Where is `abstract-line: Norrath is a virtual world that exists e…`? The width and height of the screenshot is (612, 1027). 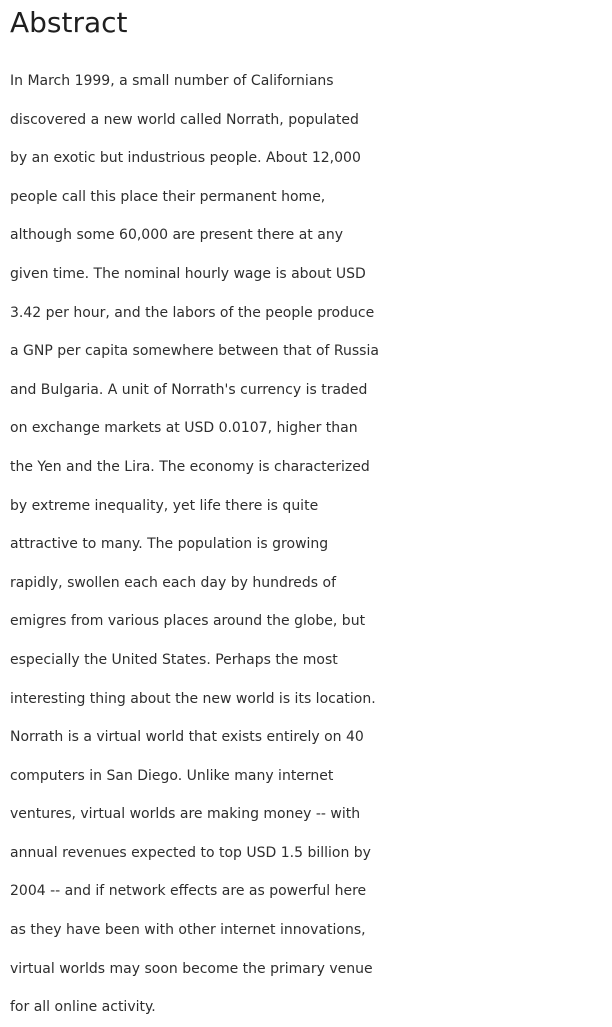 abstract-line: Norrath is a virtual world that exists e… is located at coordinates (187, 737).